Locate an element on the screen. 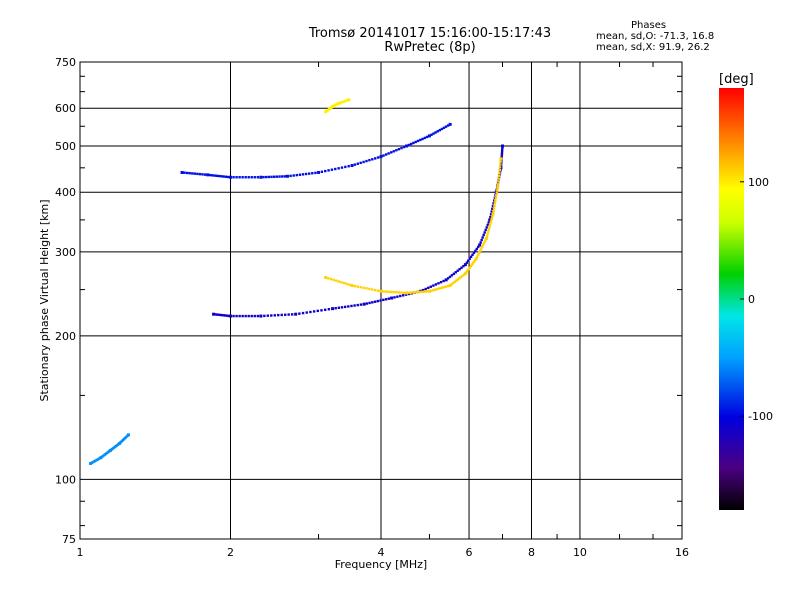 This screenshot has width=800, height=600. x-tick-label: 8 is located at coordinates (531, 552).